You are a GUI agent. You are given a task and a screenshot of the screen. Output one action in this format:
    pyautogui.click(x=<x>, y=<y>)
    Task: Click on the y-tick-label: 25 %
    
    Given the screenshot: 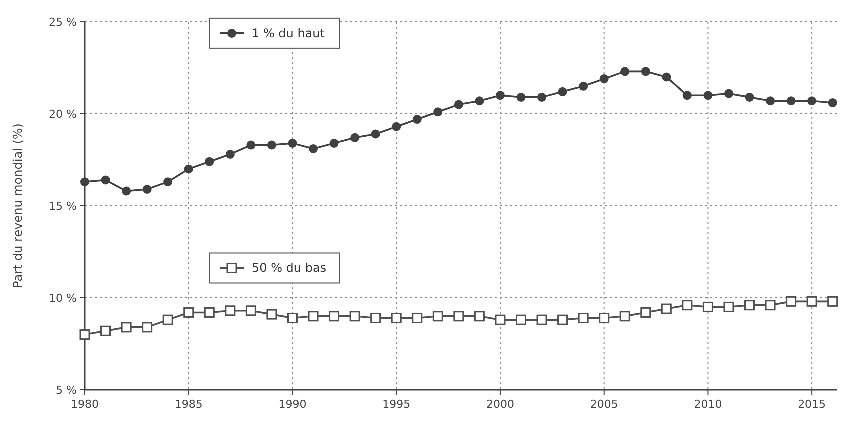 What is the action you would take?
    pyautogui.click(x=63, y=22)
    